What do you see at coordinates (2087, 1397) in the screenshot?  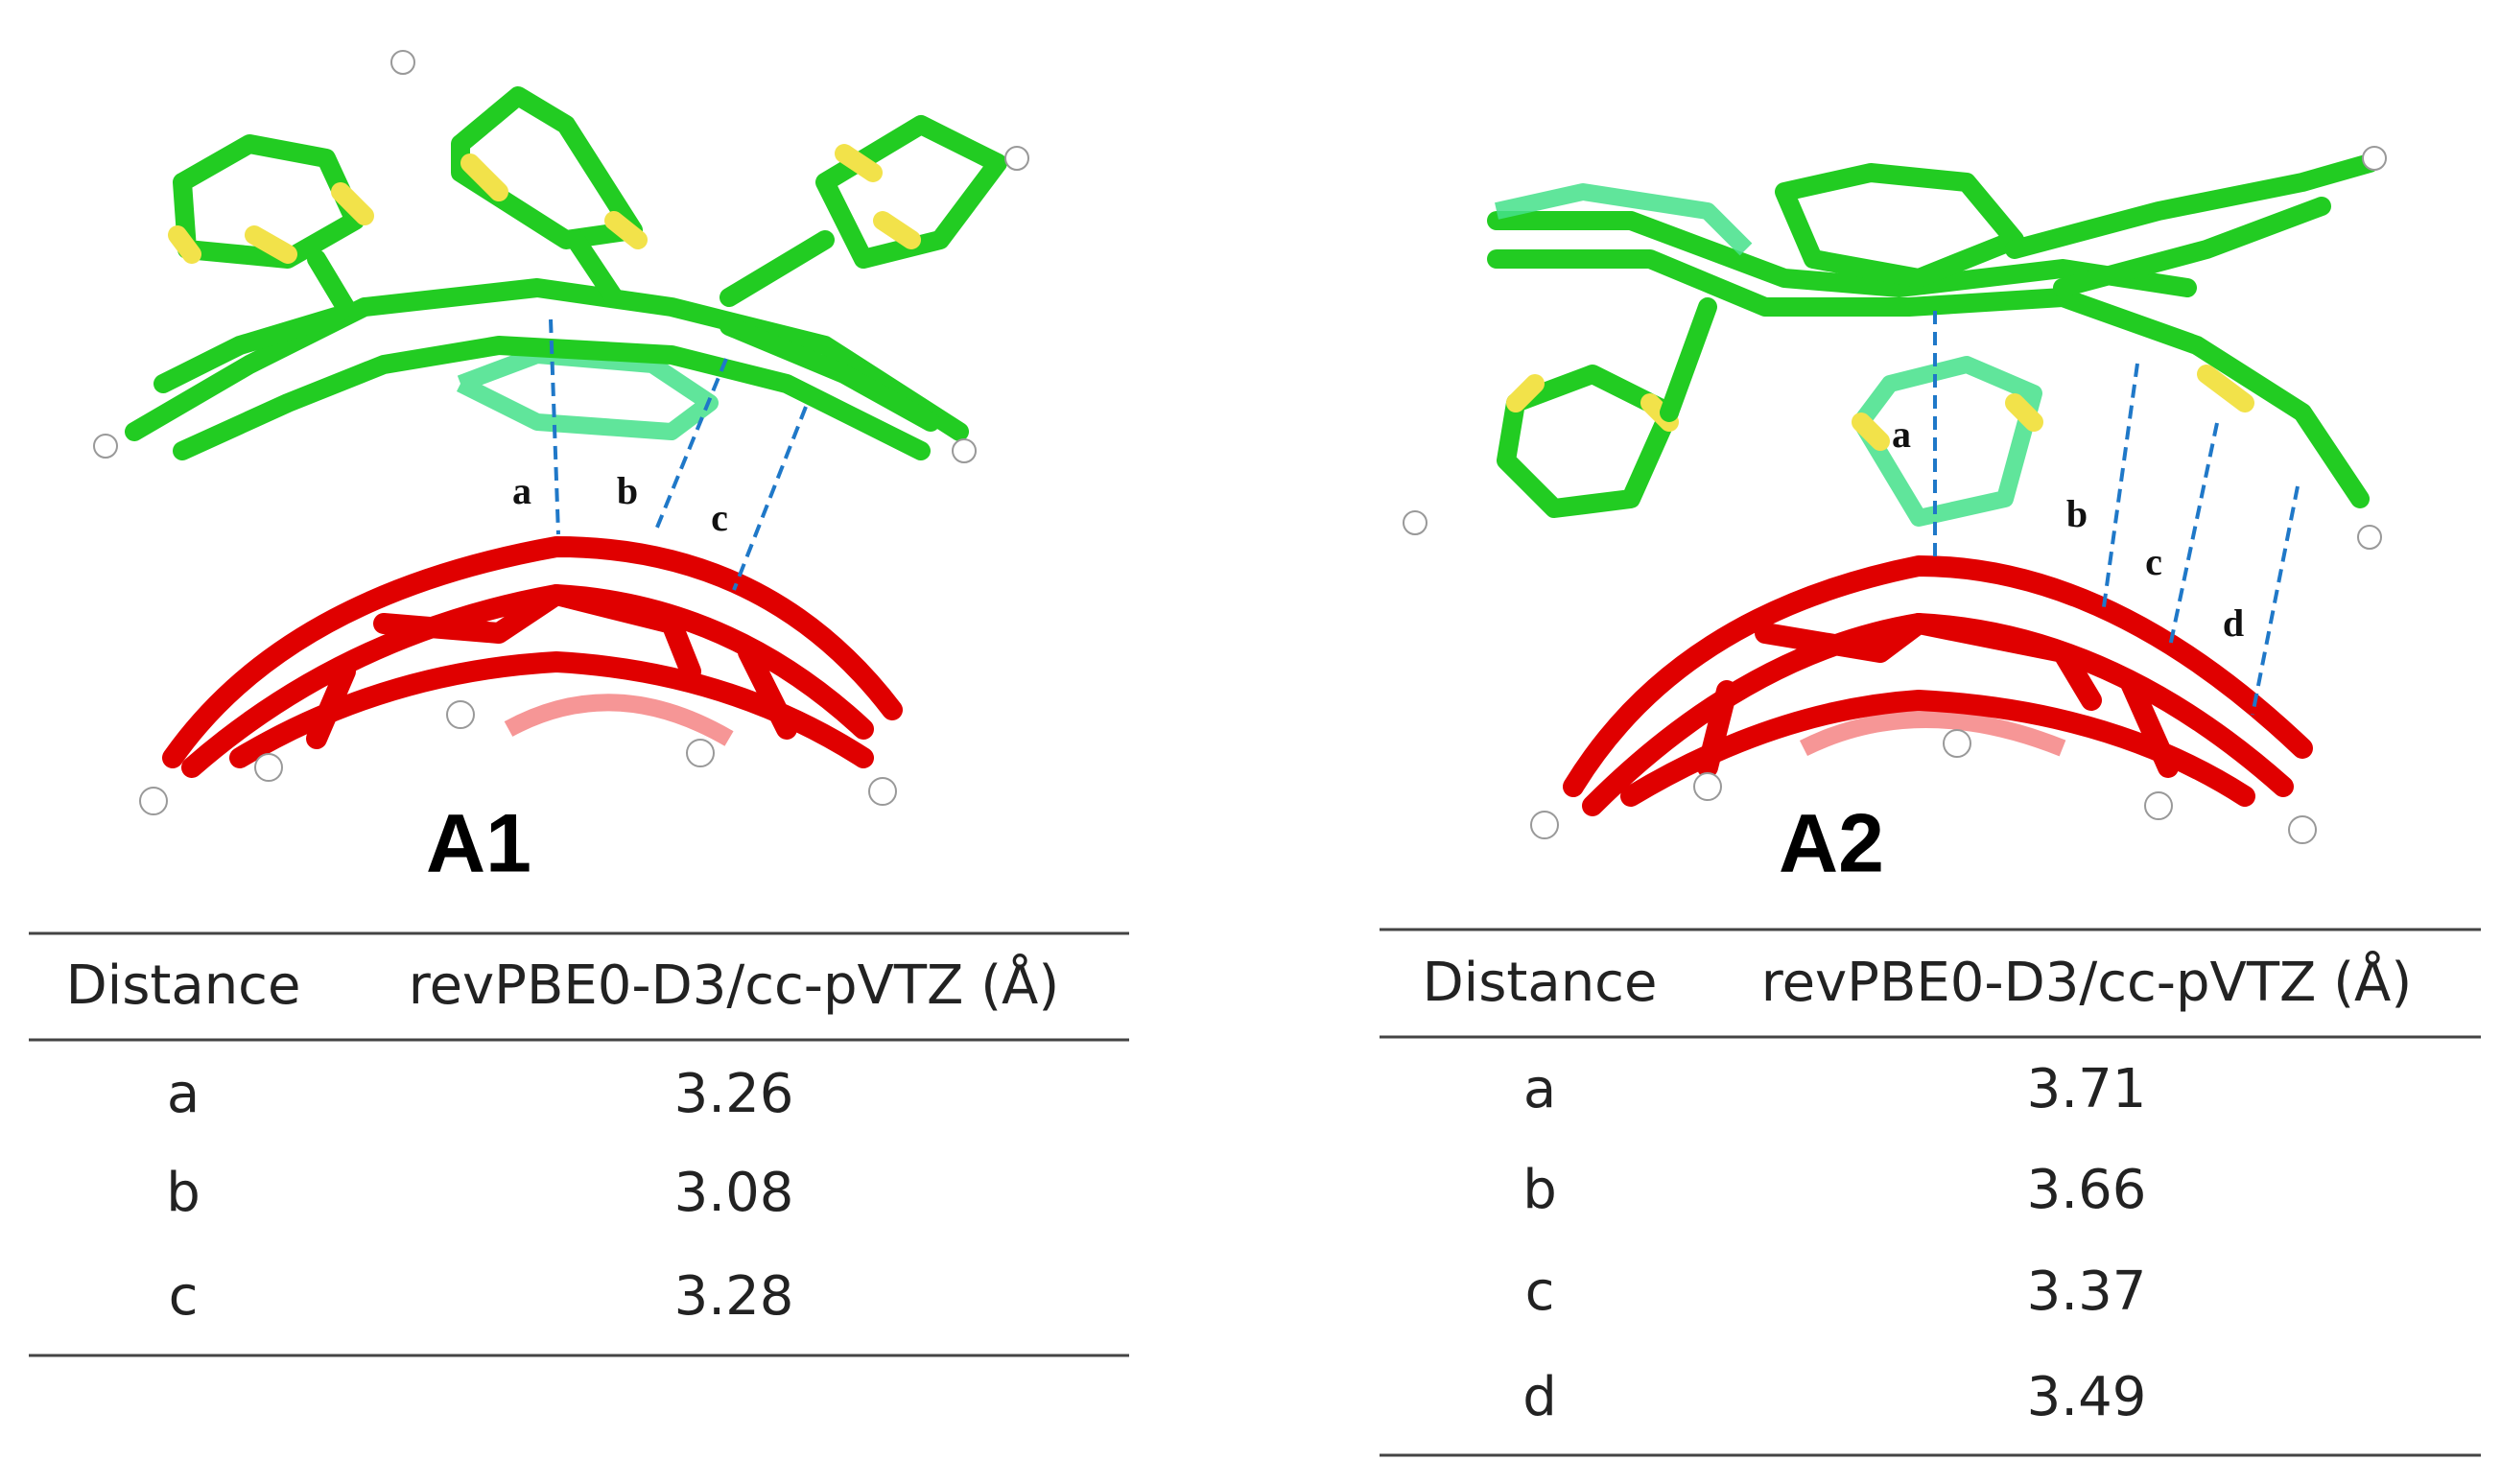 I see `table-cell: 3.49` at bounding box center [2087, 1397].